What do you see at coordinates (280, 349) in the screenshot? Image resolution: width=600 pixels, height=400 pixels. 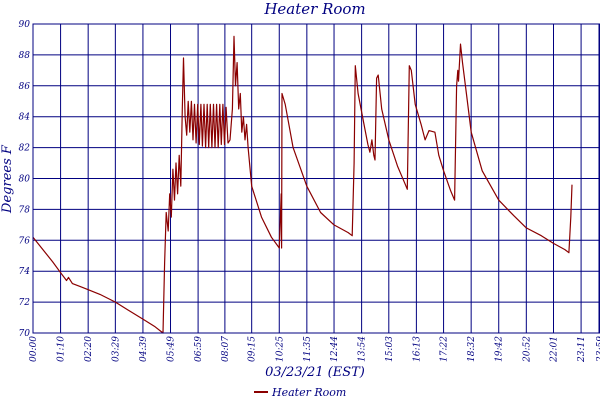 I see `x-tick-label: 10:25` at bounding box center [280, 349].